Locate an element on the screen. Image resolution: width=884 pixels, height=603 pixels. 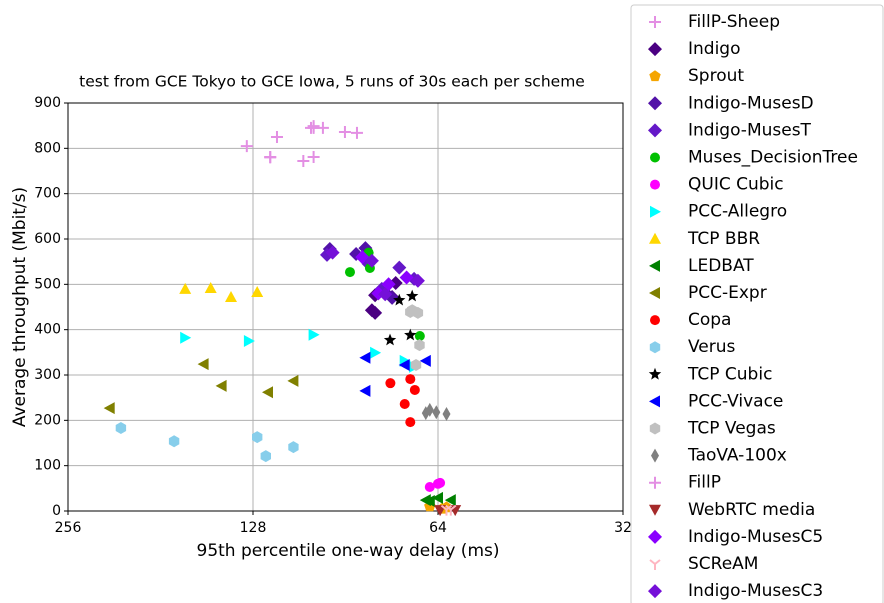
y-tick-label: 800 is located at coordinates (47, 148).